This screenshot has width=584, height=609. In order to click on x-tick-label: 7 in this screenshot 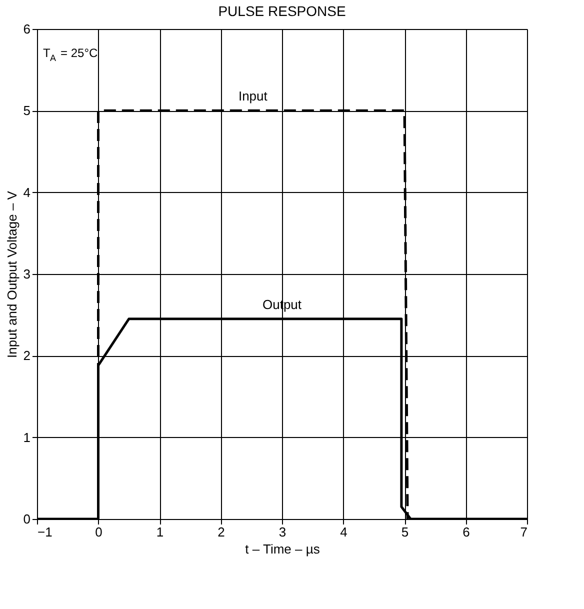, I will do `click(524, 532)`.